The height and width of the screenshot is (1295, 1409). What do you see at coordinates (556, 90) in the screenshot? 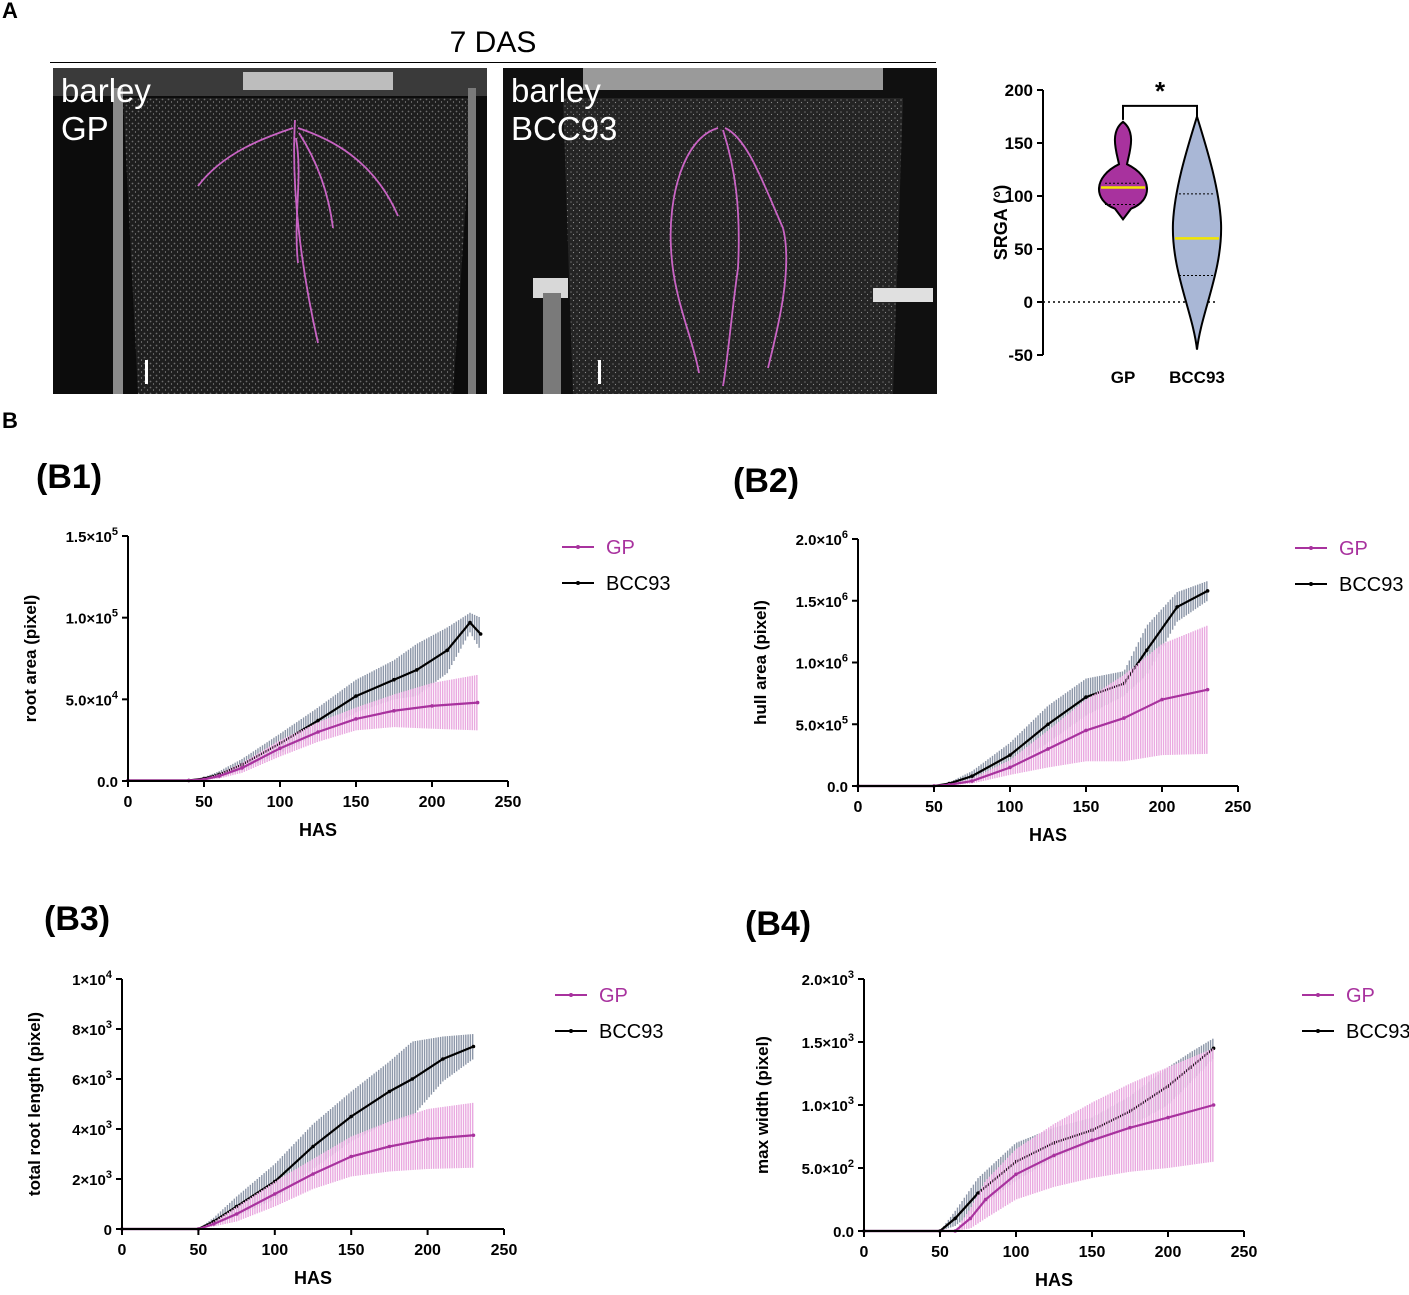
I see `photo-bcc93-label-line1: barley` at bounding box center [556, 90].